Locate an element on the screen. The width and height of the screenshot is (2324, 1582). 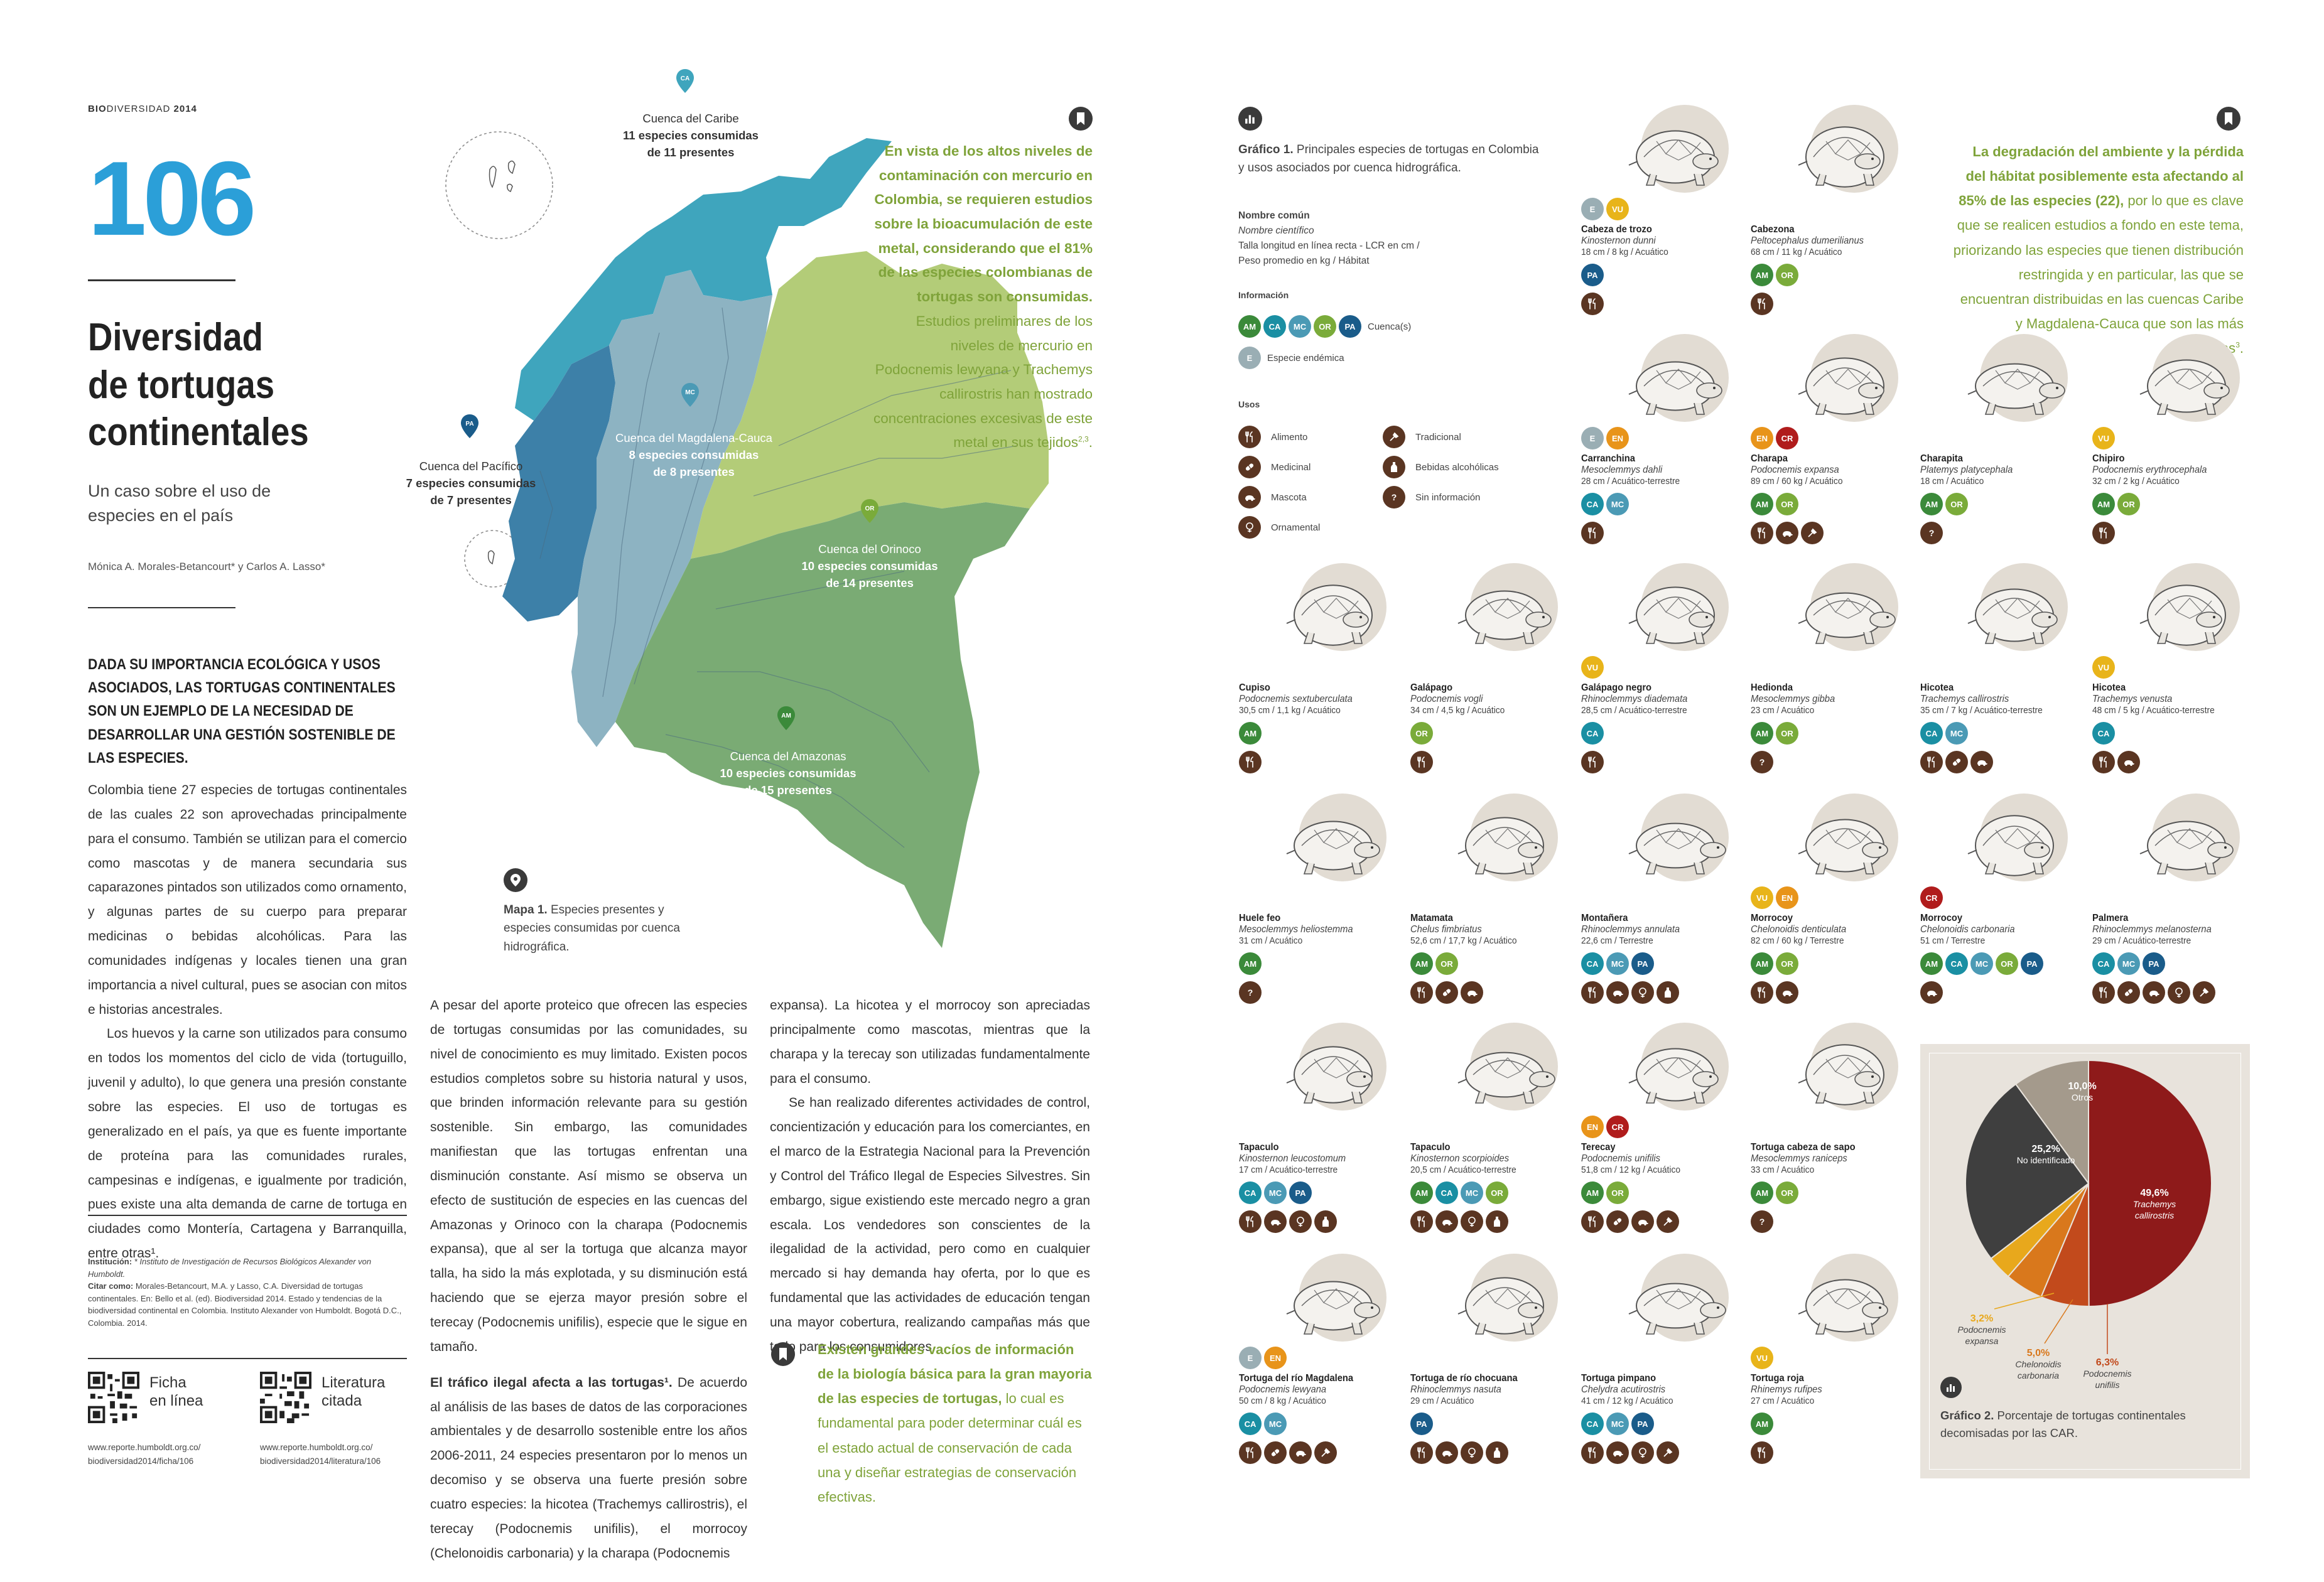
basin-badge: PA is located at coordinates (1642, 1423).